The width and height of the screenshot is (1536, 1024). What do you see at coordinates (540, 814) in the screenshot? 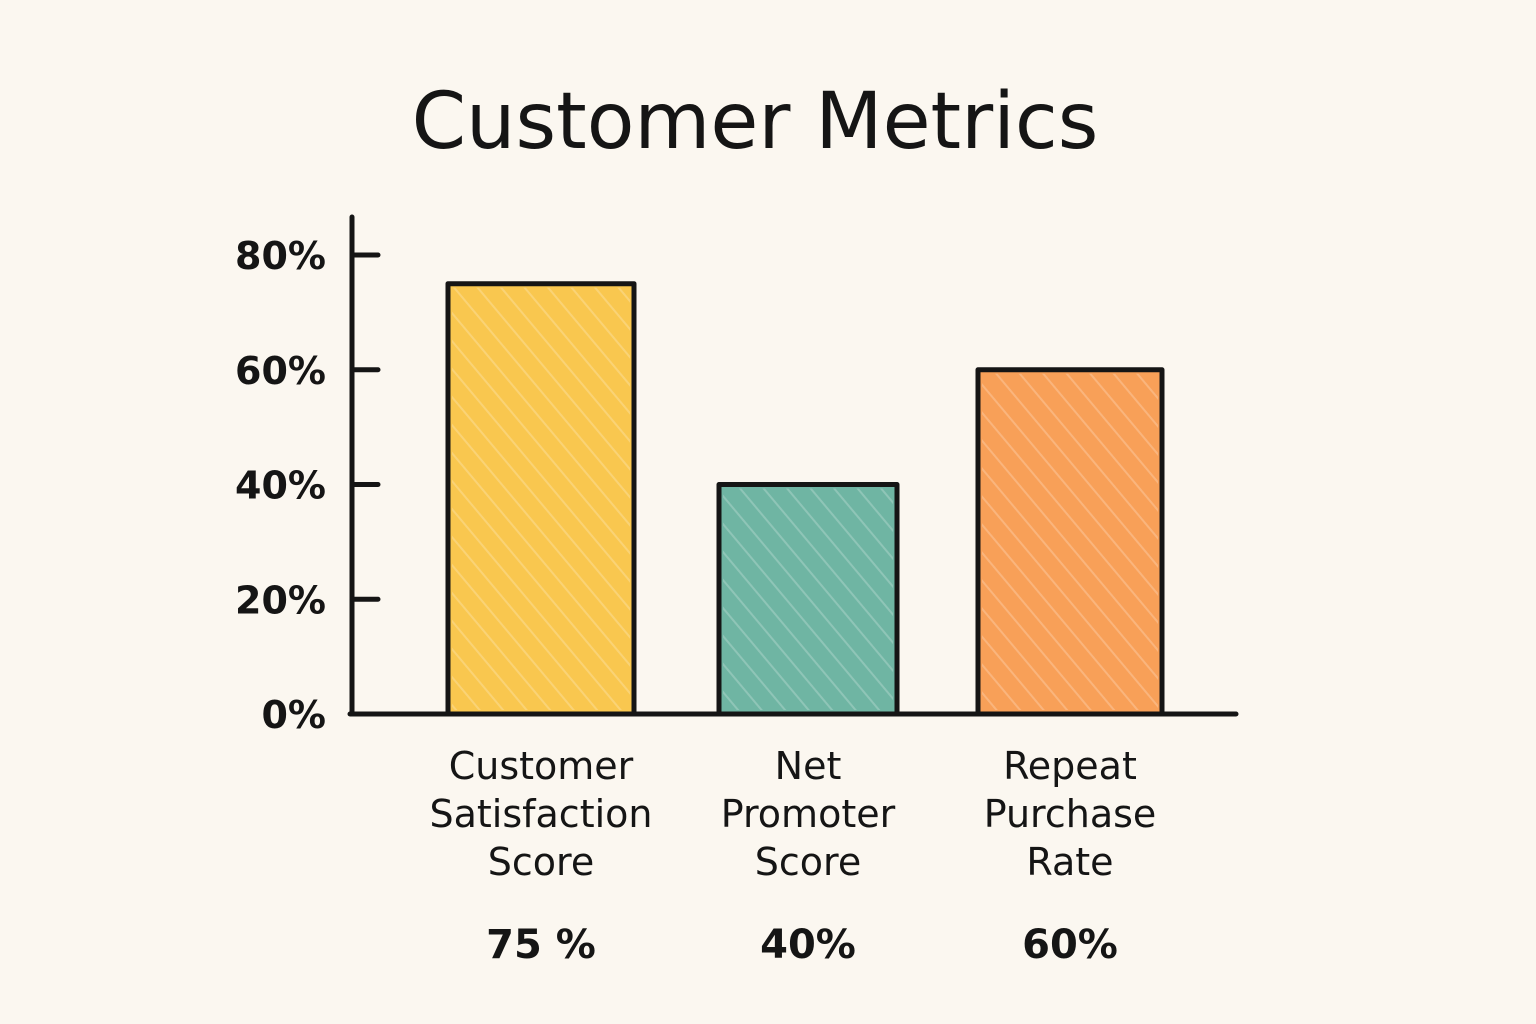
I see `x-label-customer-satisfaction-score-line-2: Satisfaction` at bounding box center [540, 814].